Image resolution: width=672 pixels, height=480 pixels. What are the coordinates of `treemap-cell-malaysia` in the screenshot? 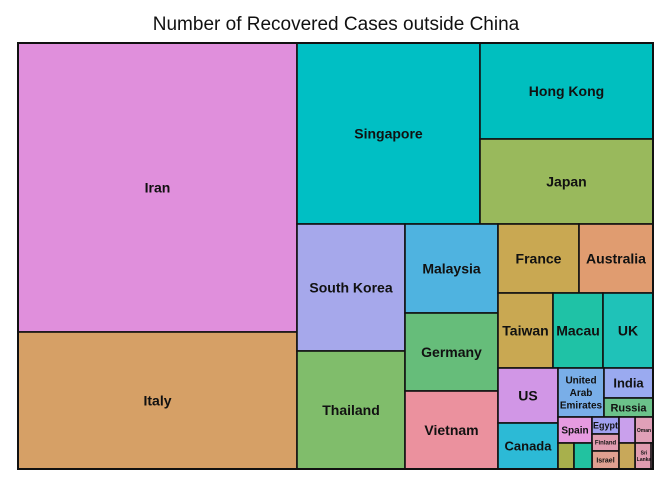 It's located at (451, 268).